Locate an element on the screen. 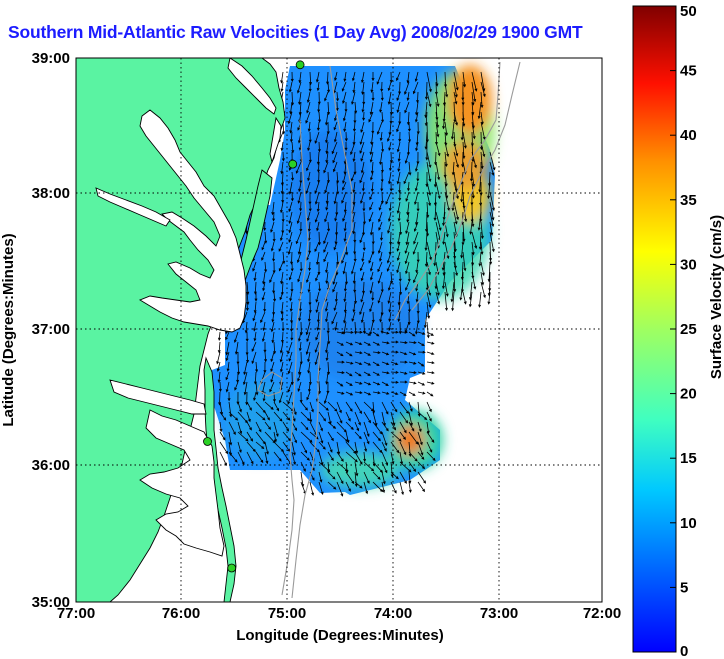  isobath-loop is located at coordinates (270, 384).